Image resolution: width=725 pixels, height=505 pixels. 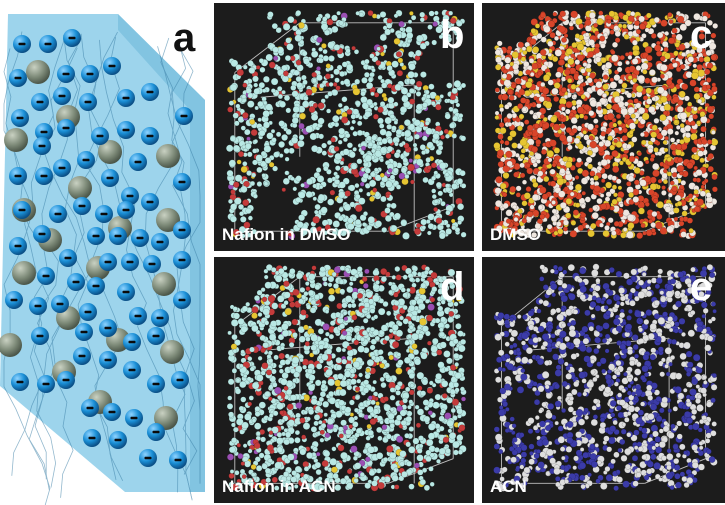 I want to click on caption-acn: ACN, so click(x=508, y=486).